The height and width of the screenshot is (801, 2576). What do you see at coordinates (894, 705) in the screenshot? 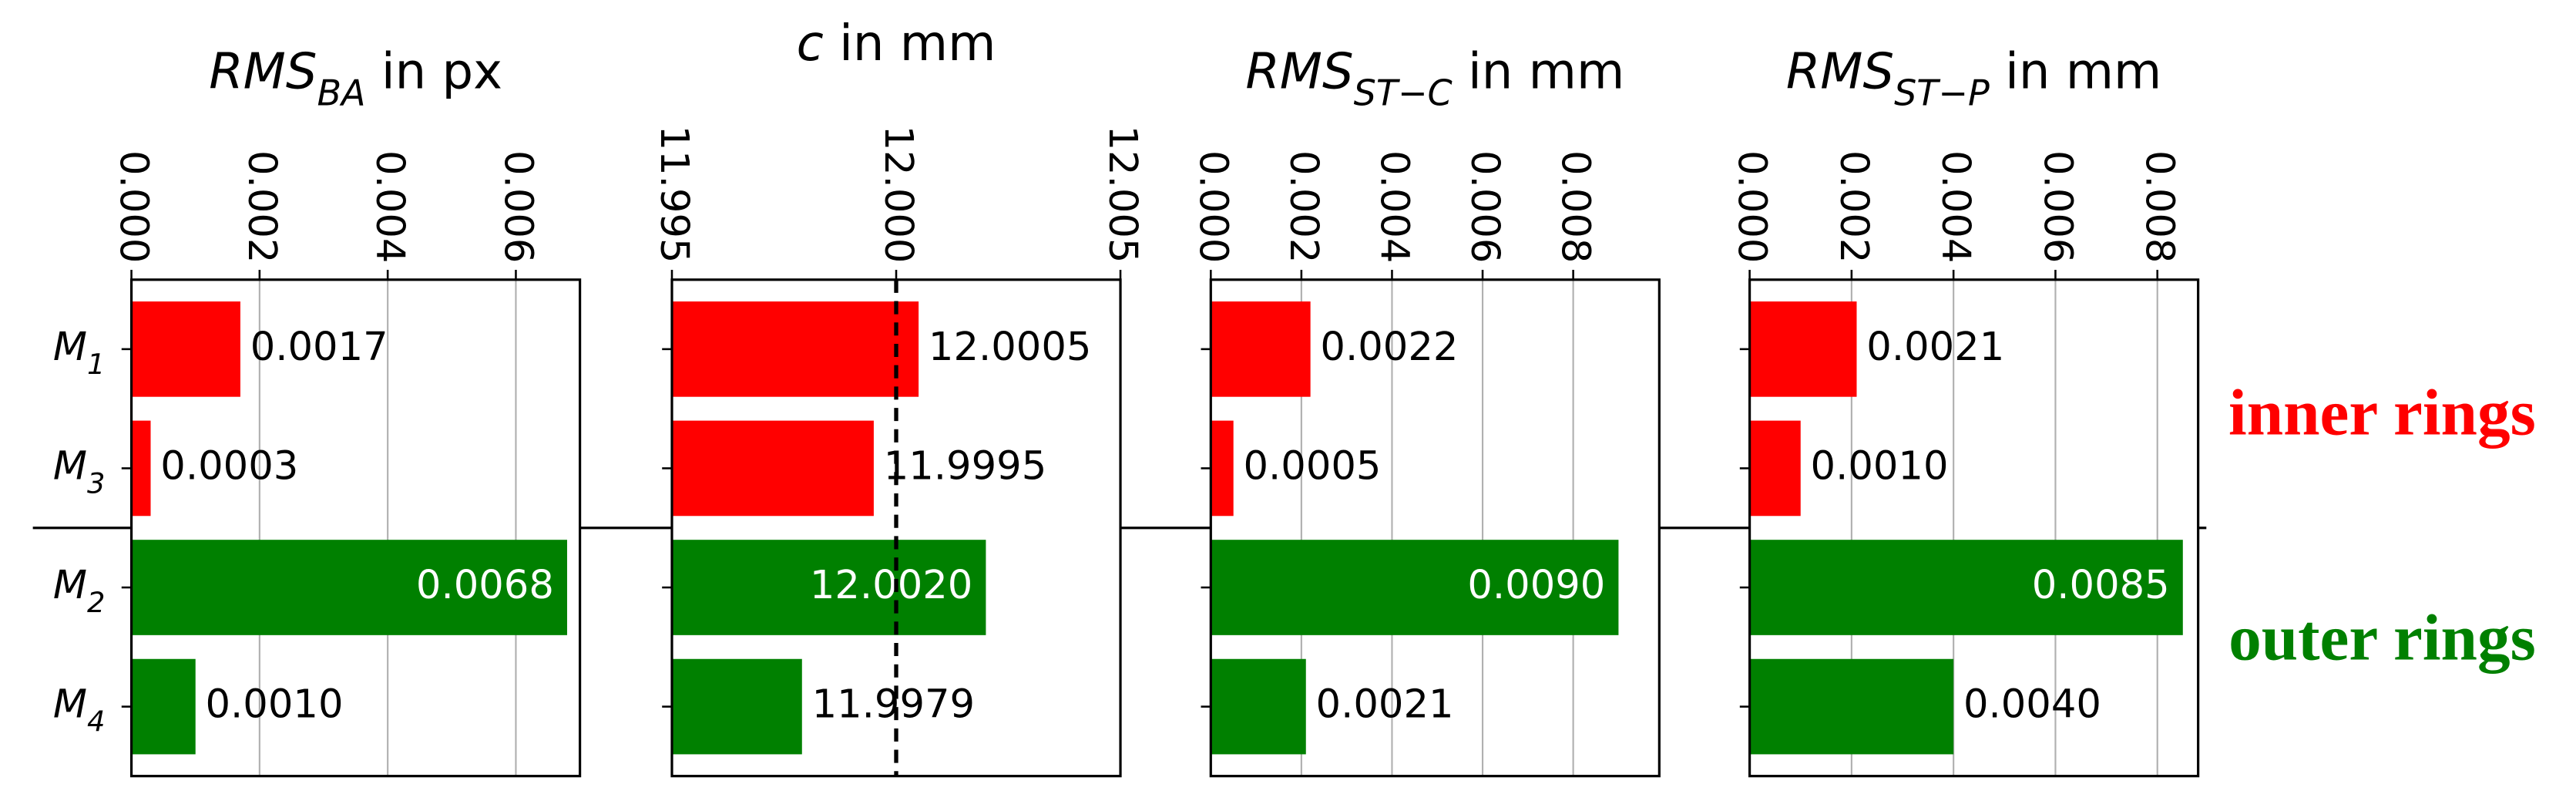
I see `value-label: 11.9979` at bounding box center [894, 705].